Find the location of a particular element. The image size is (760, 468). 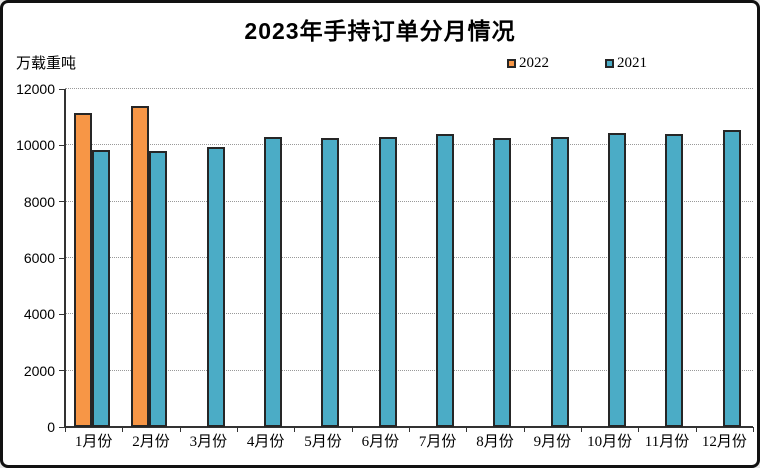

x-axis-label: 12月份 is located at coordinates (724, 442).